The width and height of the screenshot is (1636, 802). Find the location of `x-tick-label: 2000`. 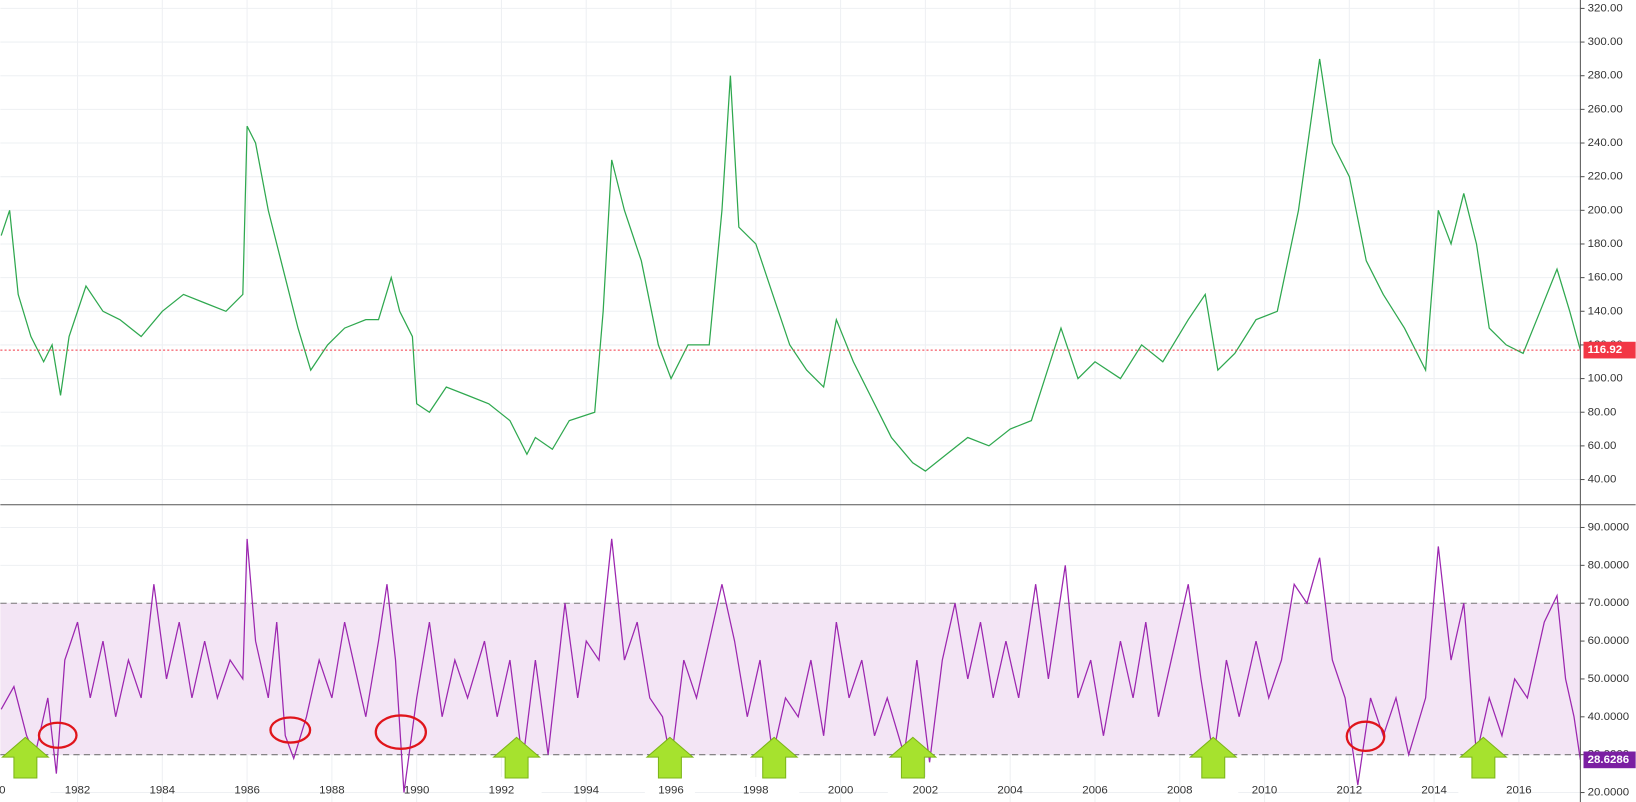

x-tick-label: 2000 is located at coordinates (841, 791).